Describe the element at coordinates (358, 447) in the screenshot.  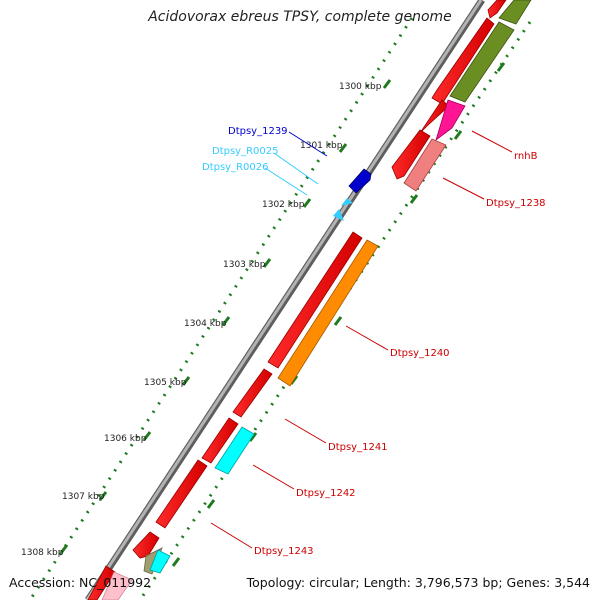
I see `feature-label: Dtpsy_1241` at that location.